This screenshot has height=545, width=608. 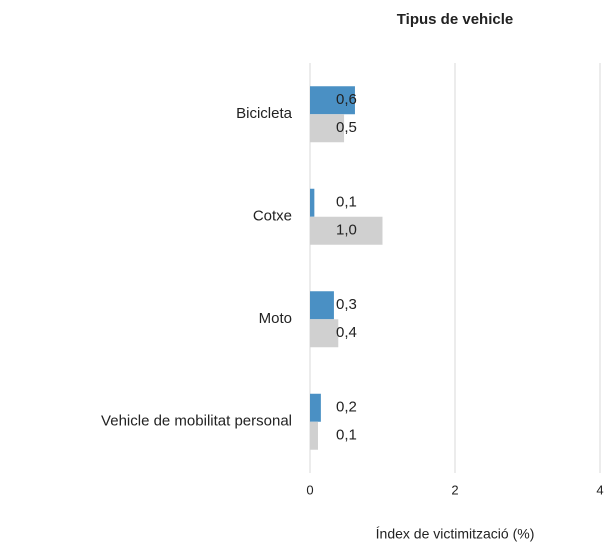 I want to click on value-label: 1,0, so click(x=346, y=230).